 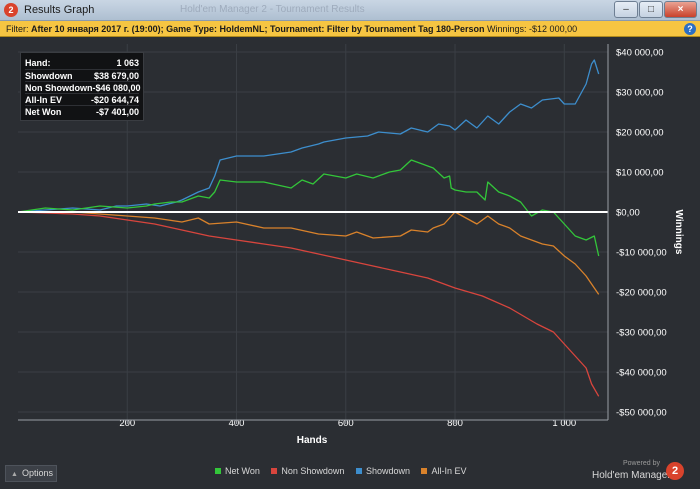 I want to click on close-button: ×, so click(x=680, y=9).